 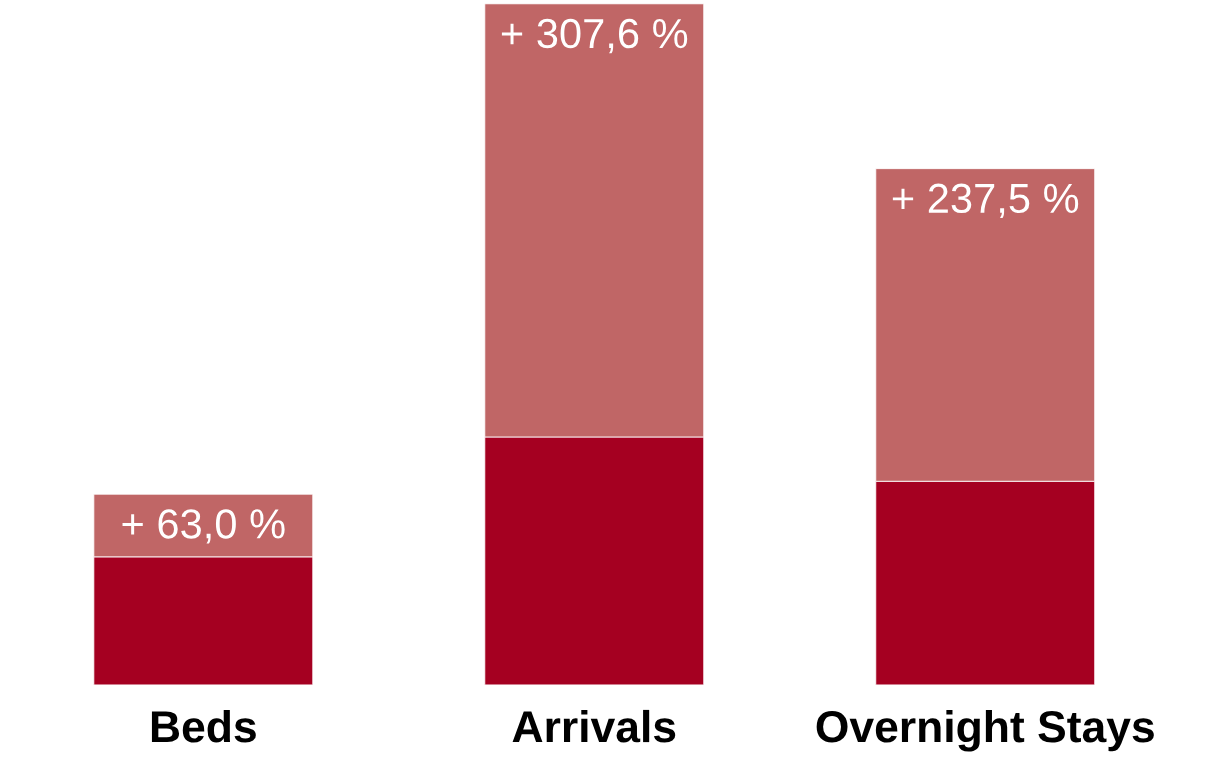 What do you see at coordinates (203, 526) in the screenshot?
I see `annotation: + 63,0 %` at bounding box center [203, 526].